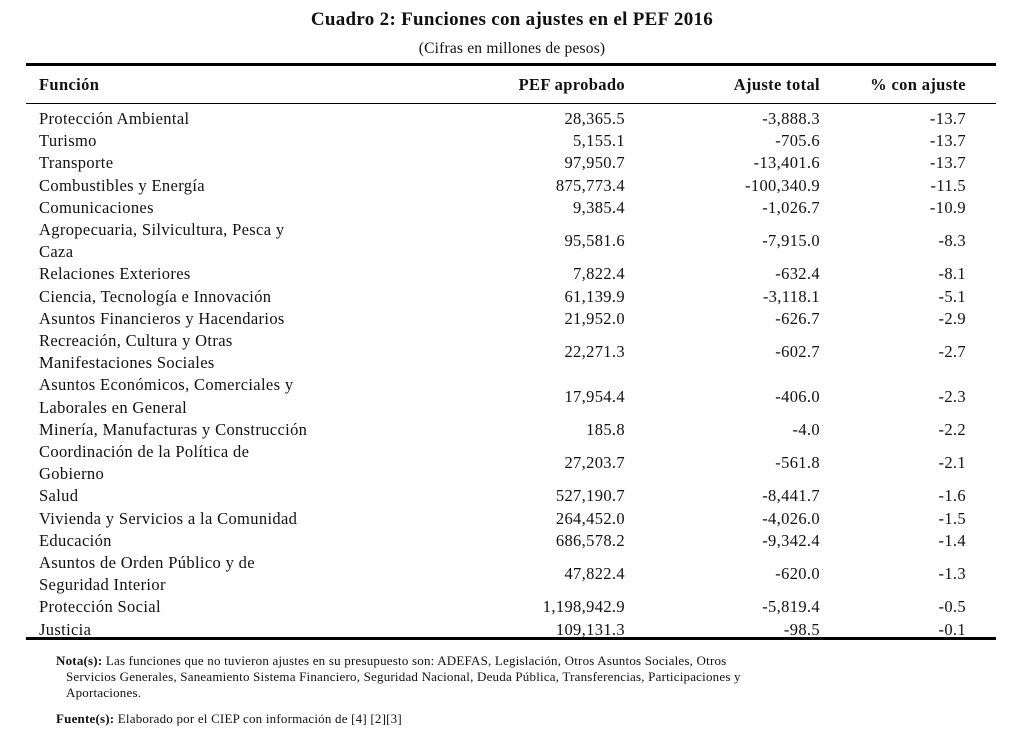 The height and width of the screenshot is (740, 1024). Describe the element at coordinates (75, 540) in the screenshot. I see `funcion-line: Educación` at that location.